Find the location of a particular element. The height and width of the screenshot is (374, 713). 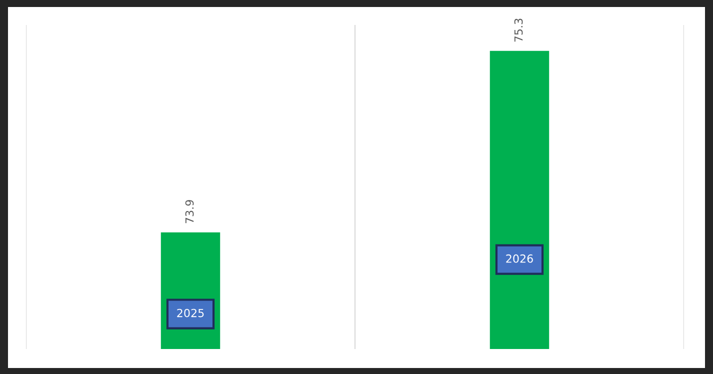

data-label: 73.9 is located at coordinates (189, 212).